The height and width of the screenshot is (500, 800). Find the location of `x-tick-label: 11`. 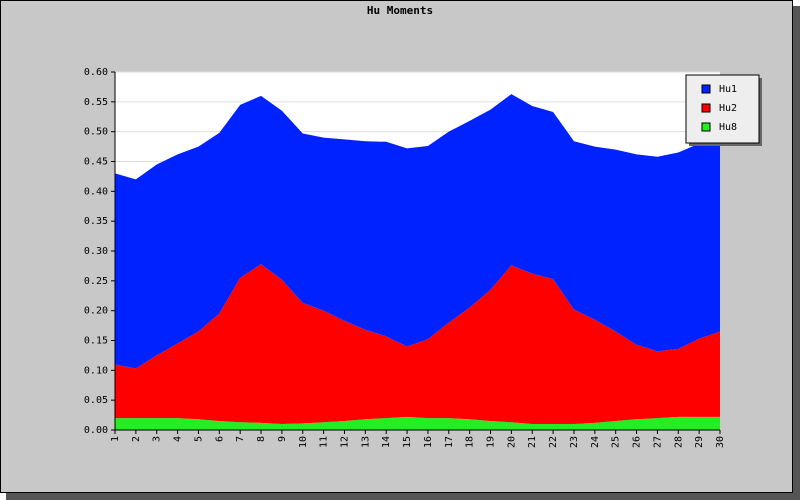

x-tick-label: 11 is located at coordinates (324, 442).